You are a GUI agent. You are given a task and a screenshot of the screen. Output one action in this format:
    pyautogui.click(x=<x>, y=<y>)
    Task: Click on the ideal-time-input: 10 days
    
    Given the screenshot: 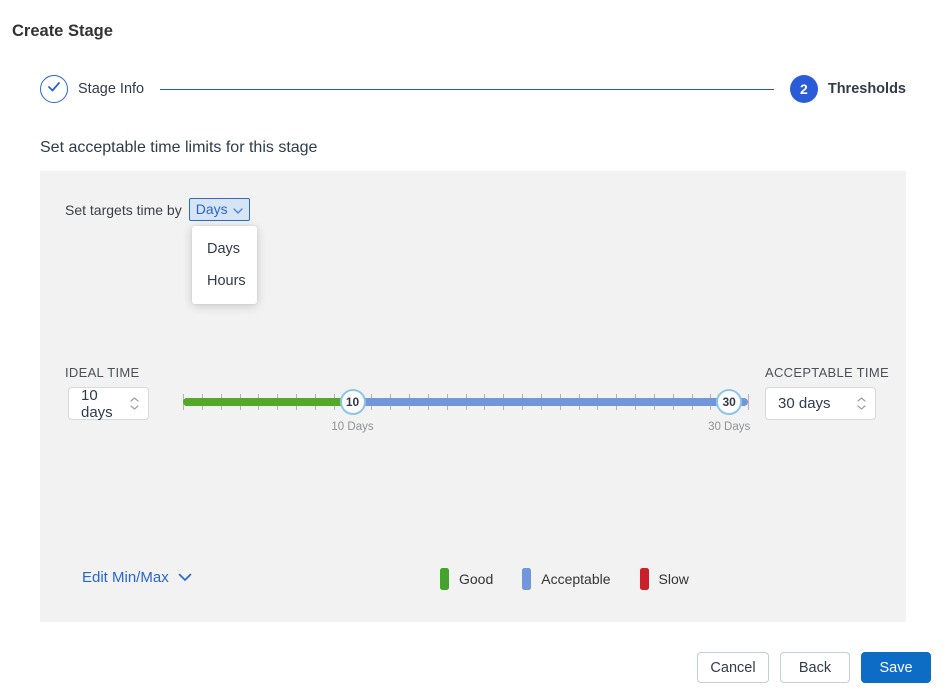 What is the action you would take?
    pyautogui.click(x=108, y=403)
    